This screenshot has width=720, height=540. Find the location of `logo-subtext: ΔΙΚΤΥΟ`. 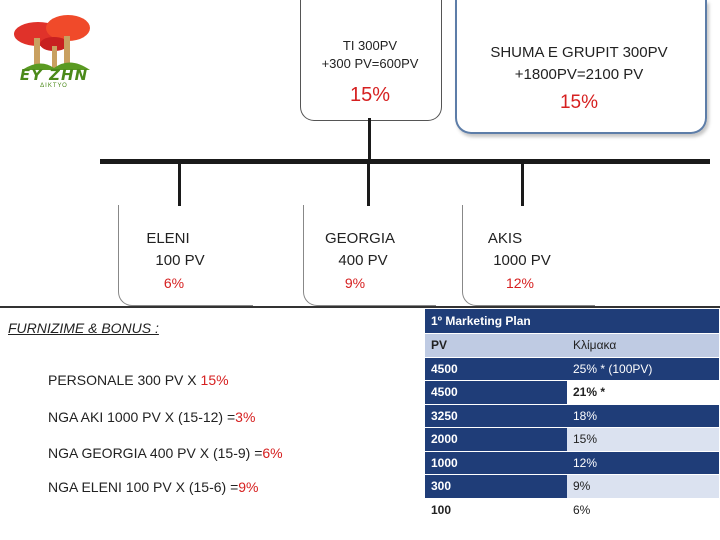

logo-subtext: ΔΙΚΤΥΟ is located at coordinates (54, 86).